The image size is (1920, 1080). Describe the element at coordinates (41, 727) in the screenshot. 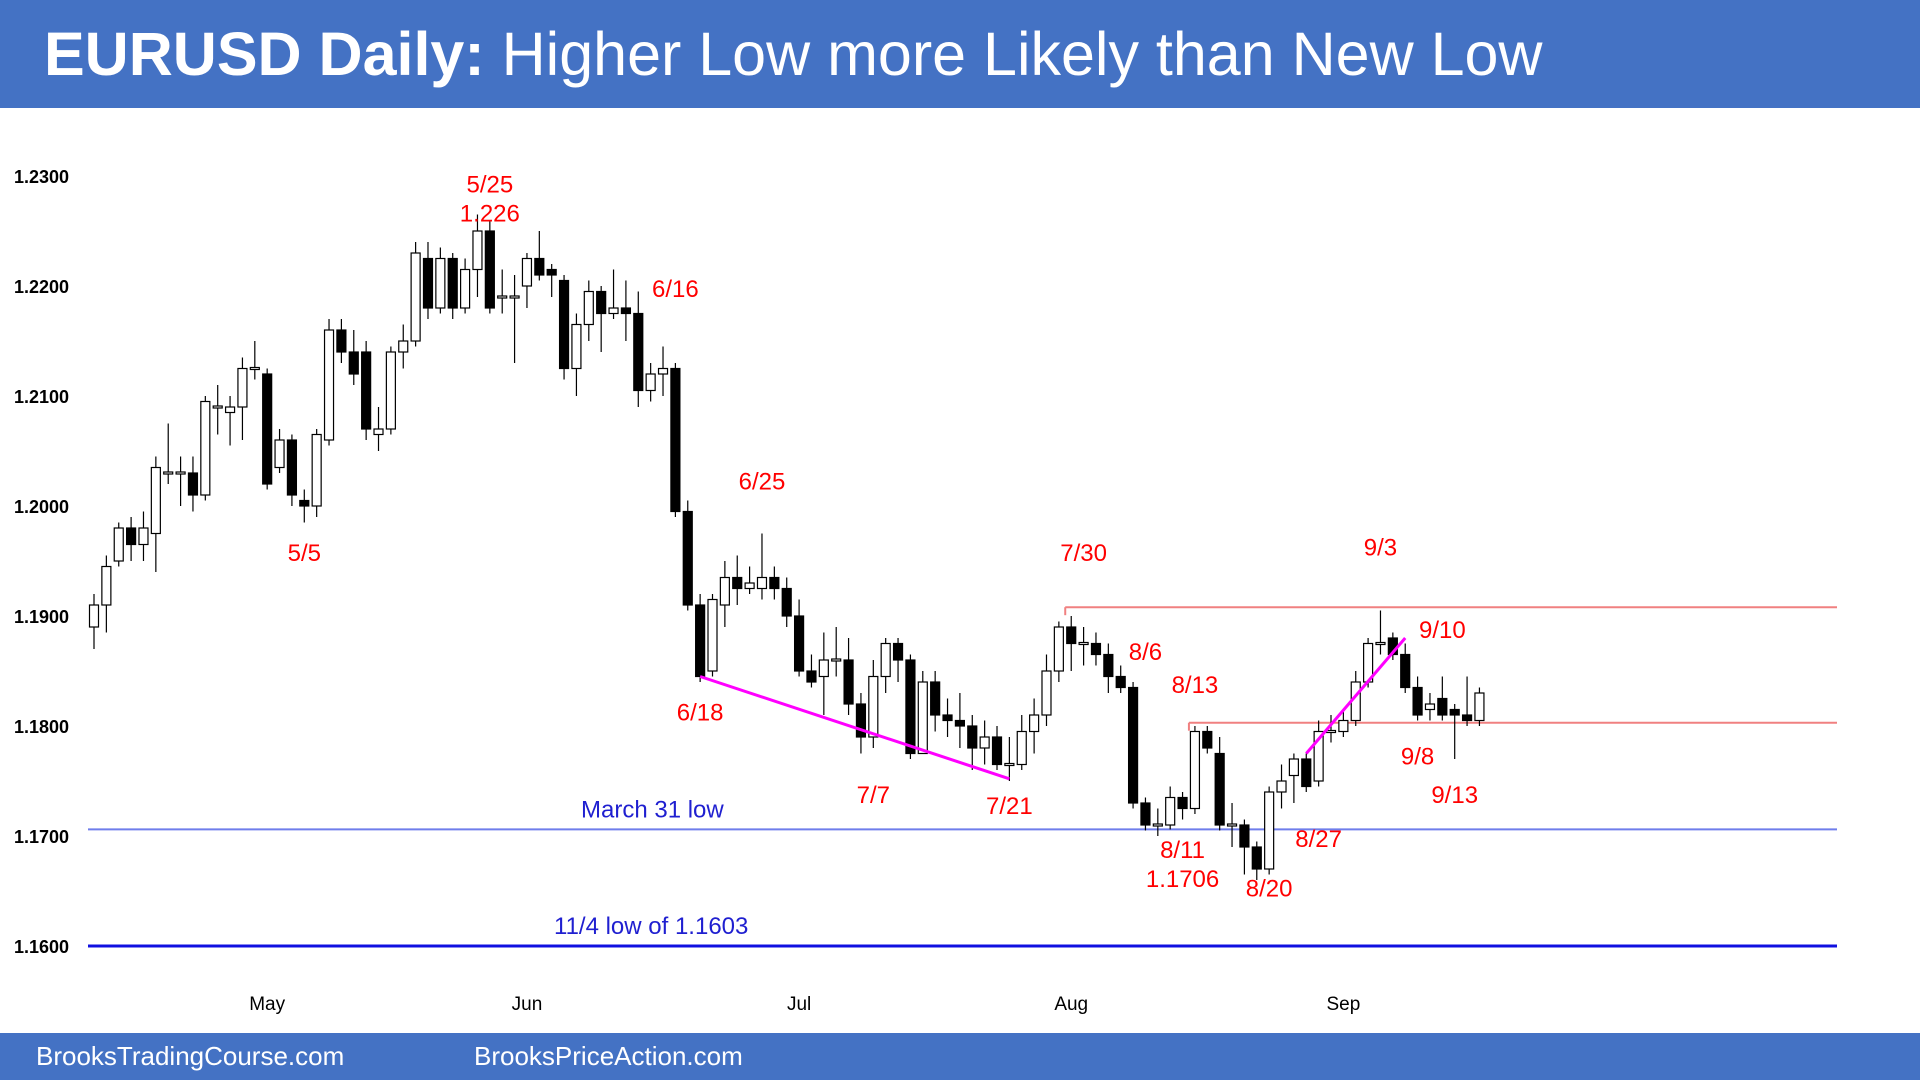

I see `y-tick-label: 1.1800` at that location.